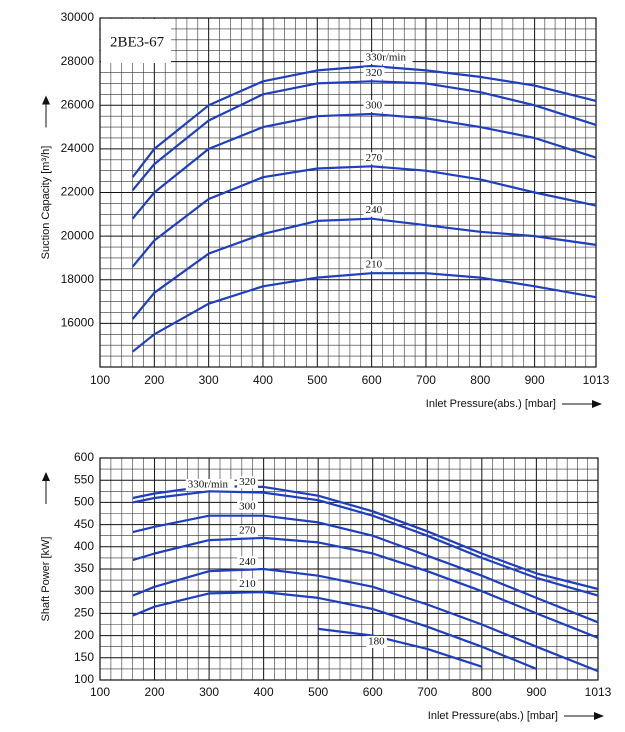  What do you see at coordinates (84, 568) in the screenshot?
I see `y-tick-label: 350` at bounding box center [84, 568].